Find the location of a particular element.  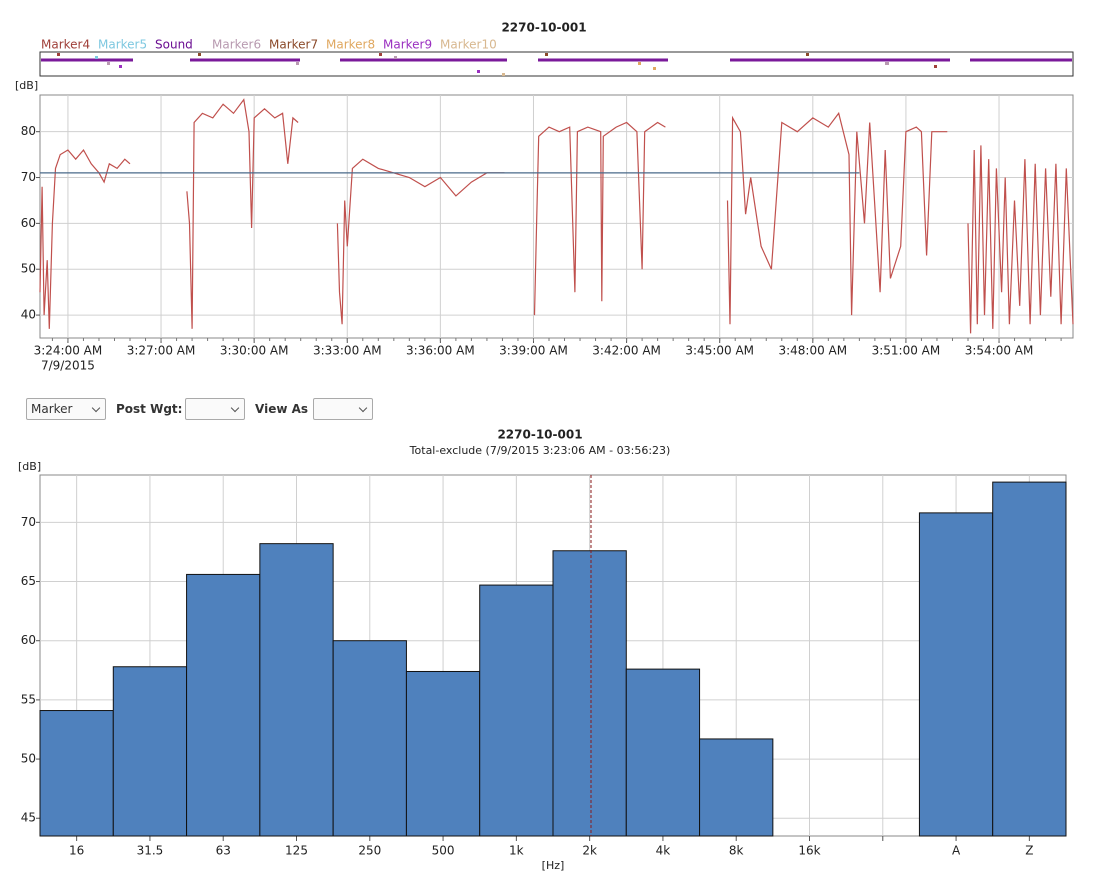

x-tick-label: 3:39:00 AM is located at coordinates (533, 351).